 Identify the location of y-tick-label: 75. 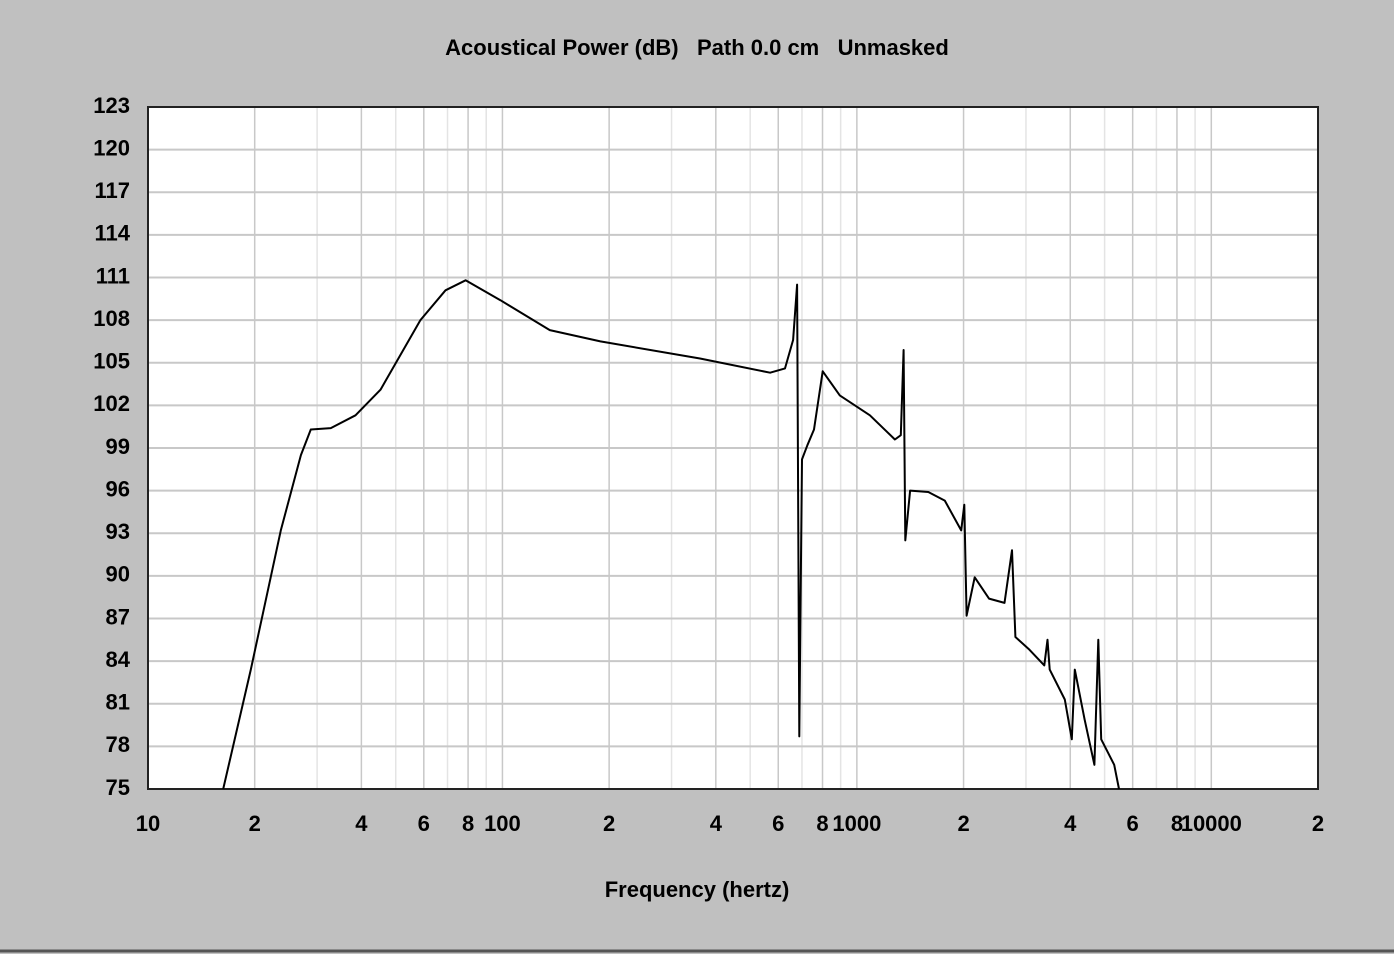
(118, 787).